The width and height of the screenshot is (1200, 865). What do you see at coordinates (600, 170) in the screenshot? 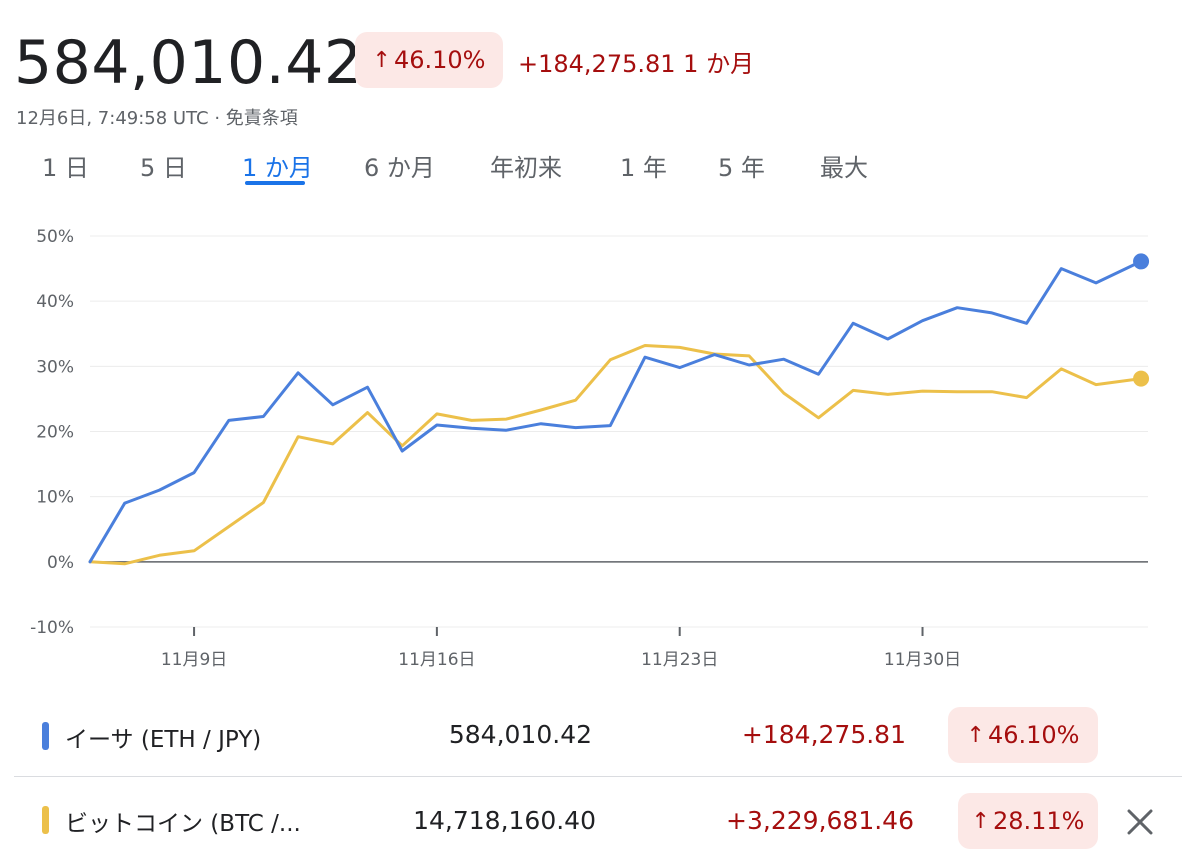
I see `range-tabs: 1 日 5 日 1 か月 6 か月 年初来 1 年 5 年 最大` at bounding box center [600, 170].